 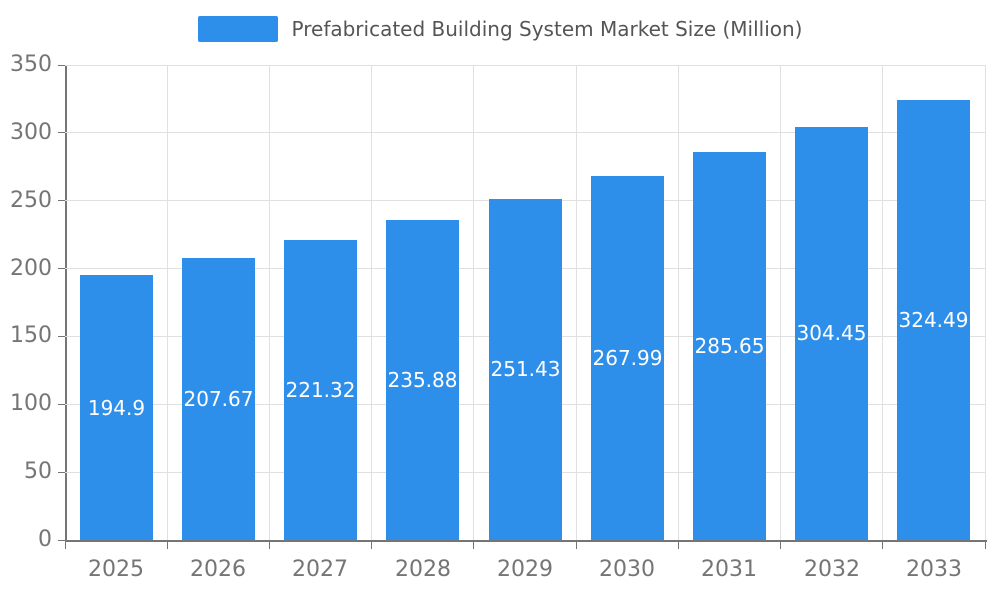 I want to click on x-axis-tick-label: 2027, so click(x=320, y=569).